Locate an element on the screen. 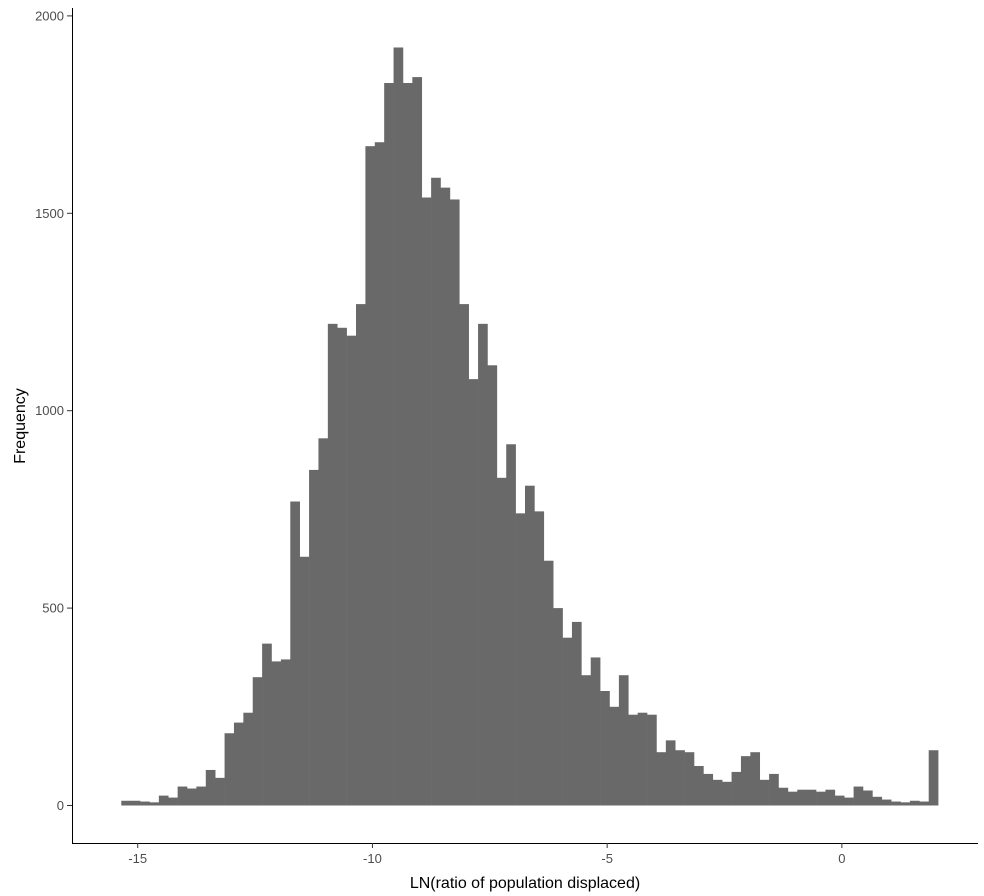 Image resolution: width=984 pixels, height=896 pixels. x-tick-label: -5 is located at coordinates (607, 858).